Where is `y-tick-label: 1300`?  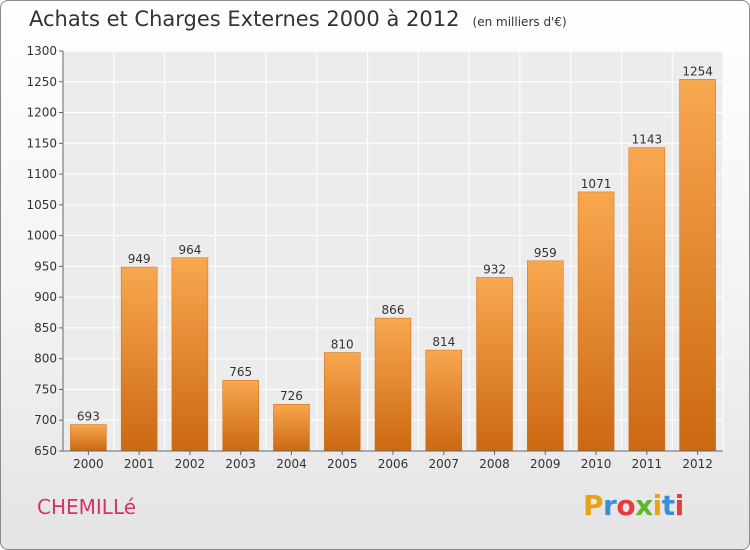 y-tick-label: 1300 is located at coordinates (41, 51).